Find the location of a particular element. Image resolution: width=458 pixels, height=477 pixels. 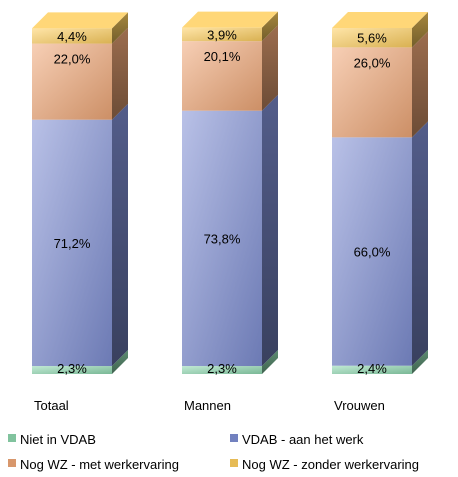

legend-item-2: VDAB - aan het werk is located at coordinates (297, 439).